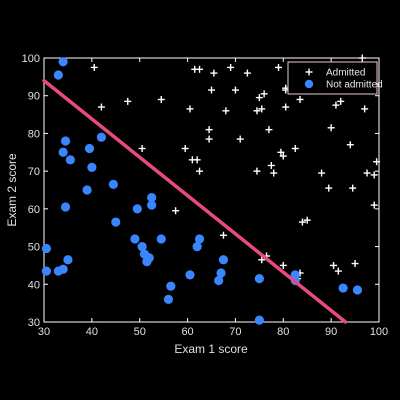  What do you see at coordinates (92, 332) in the screenshot?
I see `x-tick-label: 40` at bounding box center [92, 332].